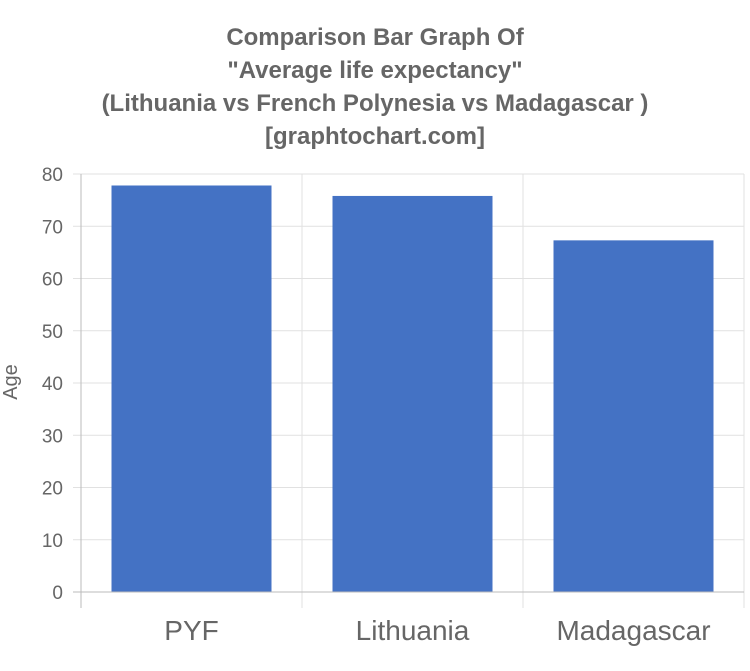  What do you see at coordinates (57, 593) in the screenshot?
I see `y-tick-label: 0` at bounding box center [57, 593].